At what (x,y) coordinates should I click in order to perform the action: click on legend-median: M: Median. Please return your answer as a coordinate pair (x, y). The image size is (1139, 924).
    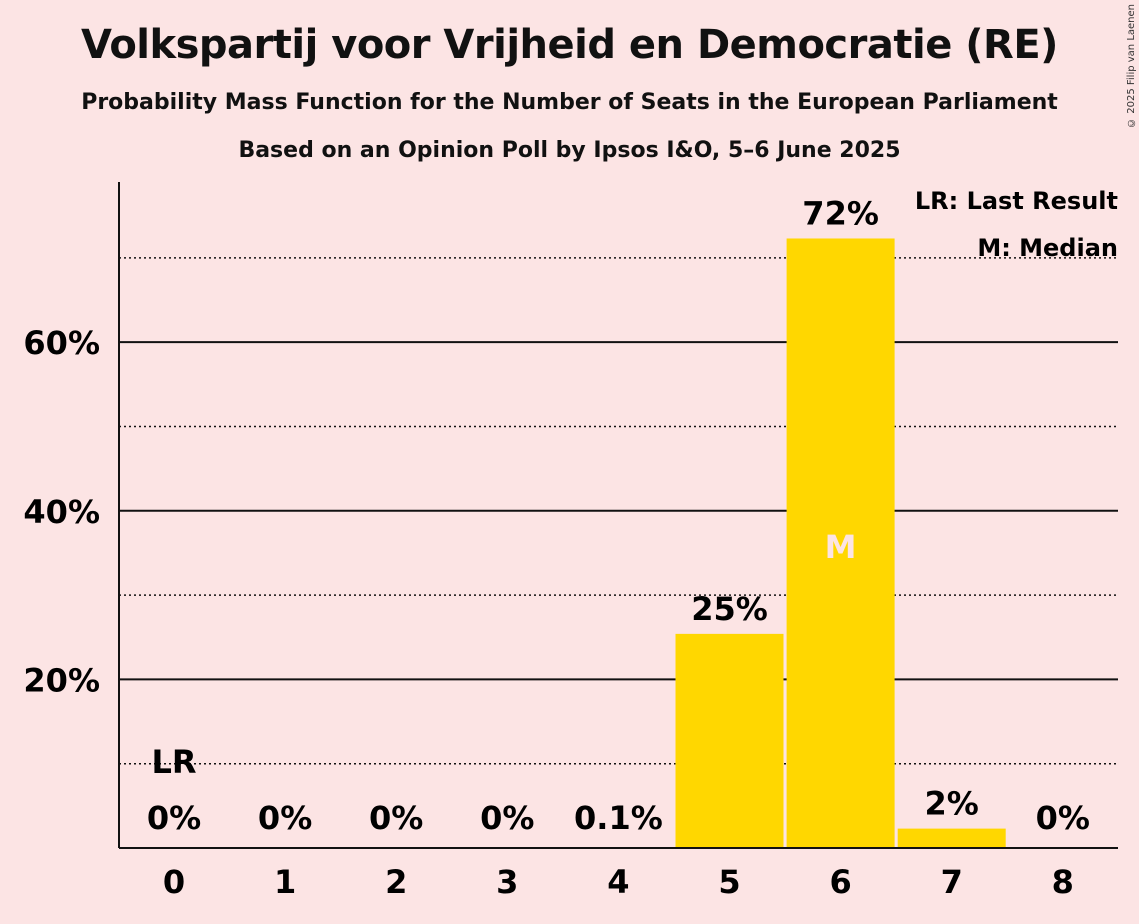
    Looking at the image, I should click on (1047, 248).